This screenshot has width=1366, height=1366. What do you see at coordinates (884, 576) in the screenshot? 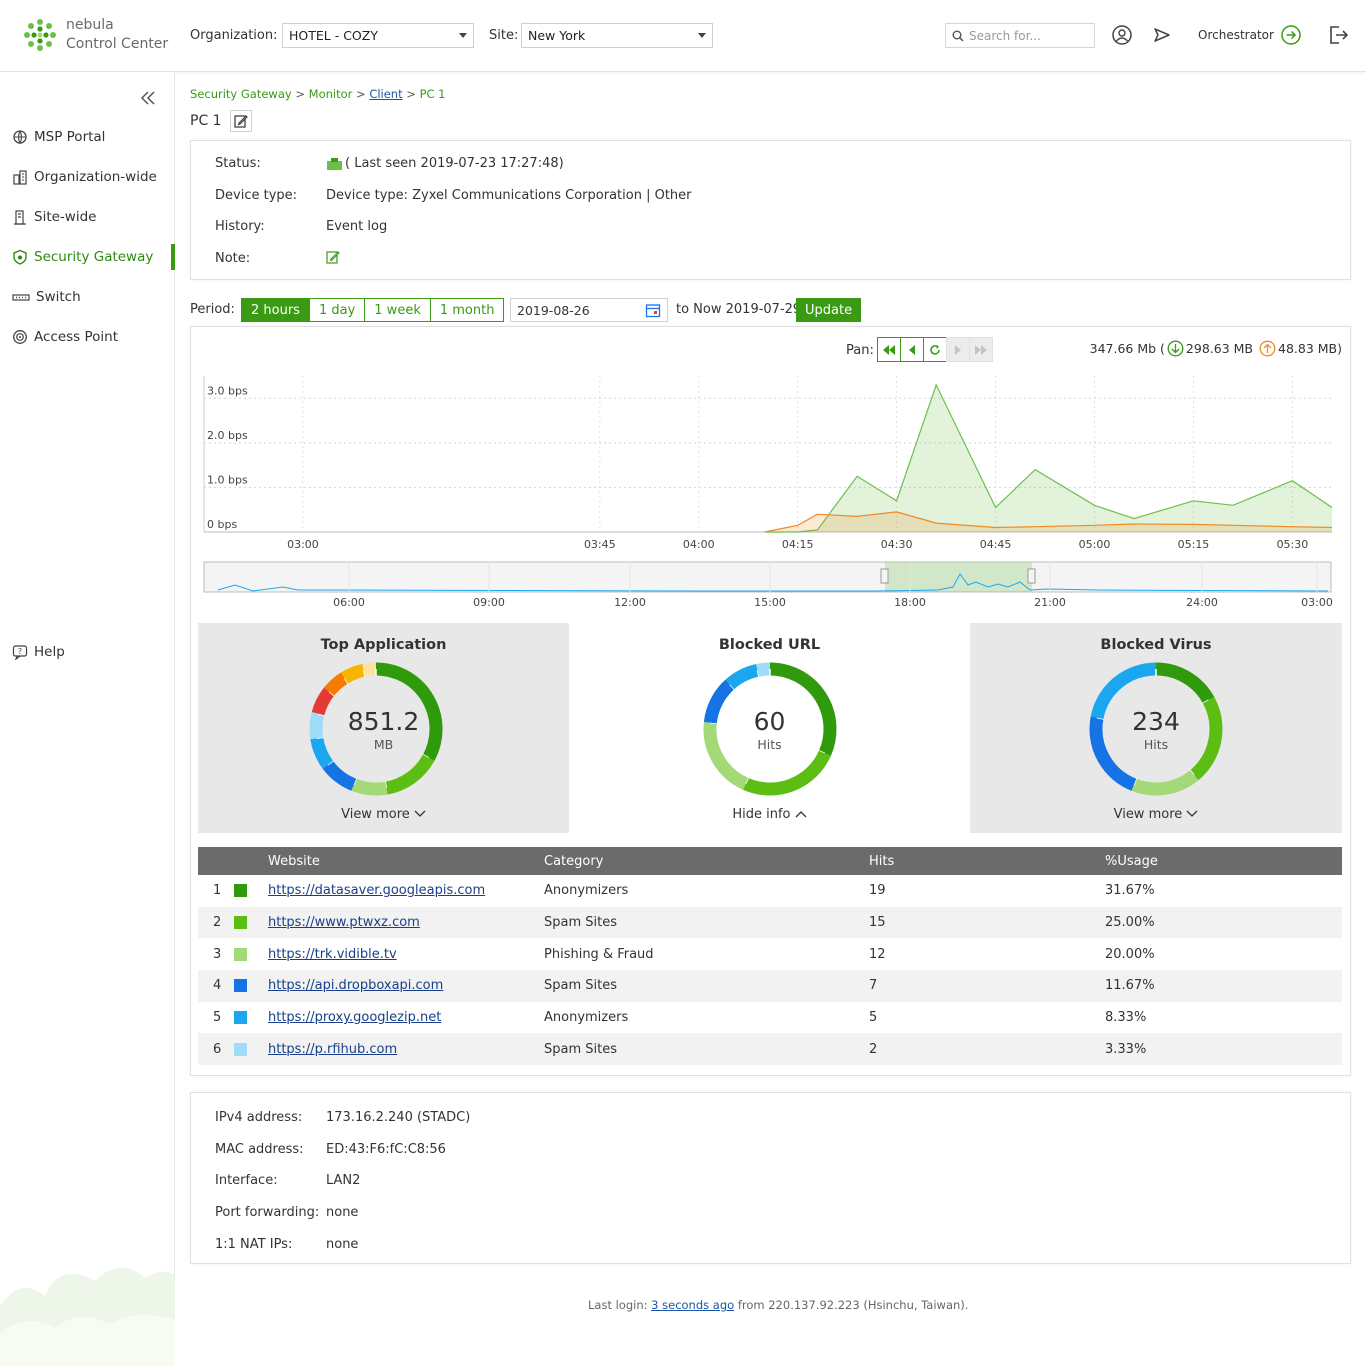
I see `navigator-handle-left` at bounding box center [884, 576].